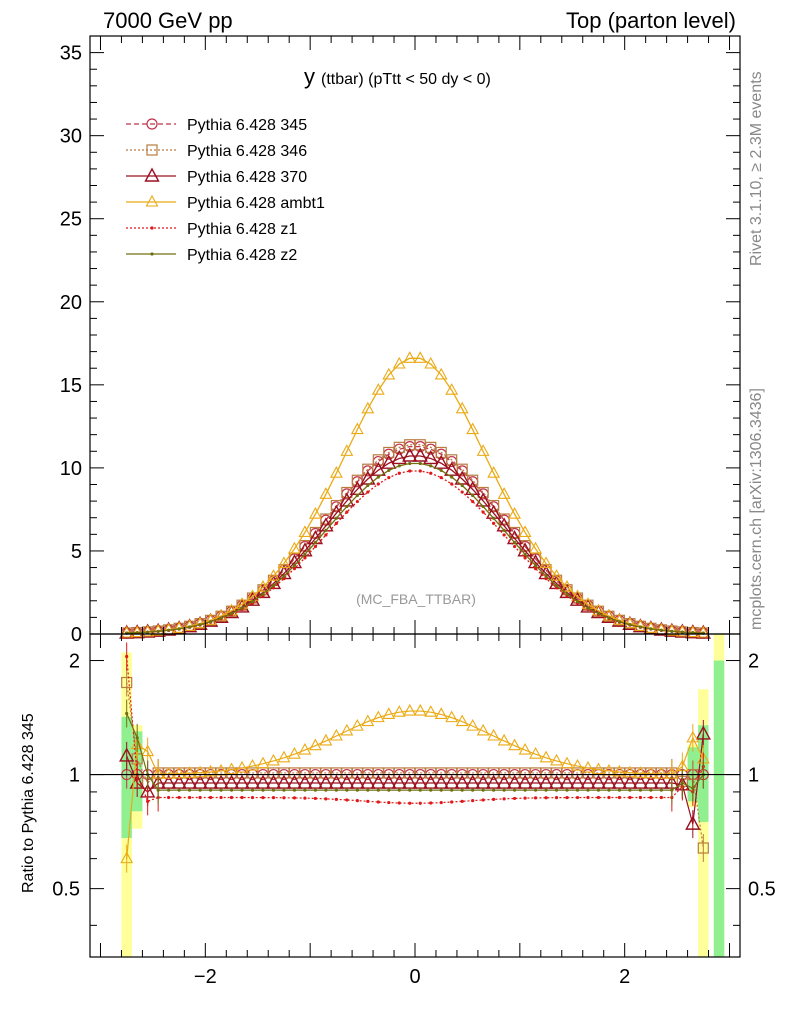  I want to click on ratio-series-p370, so click(415, 779).